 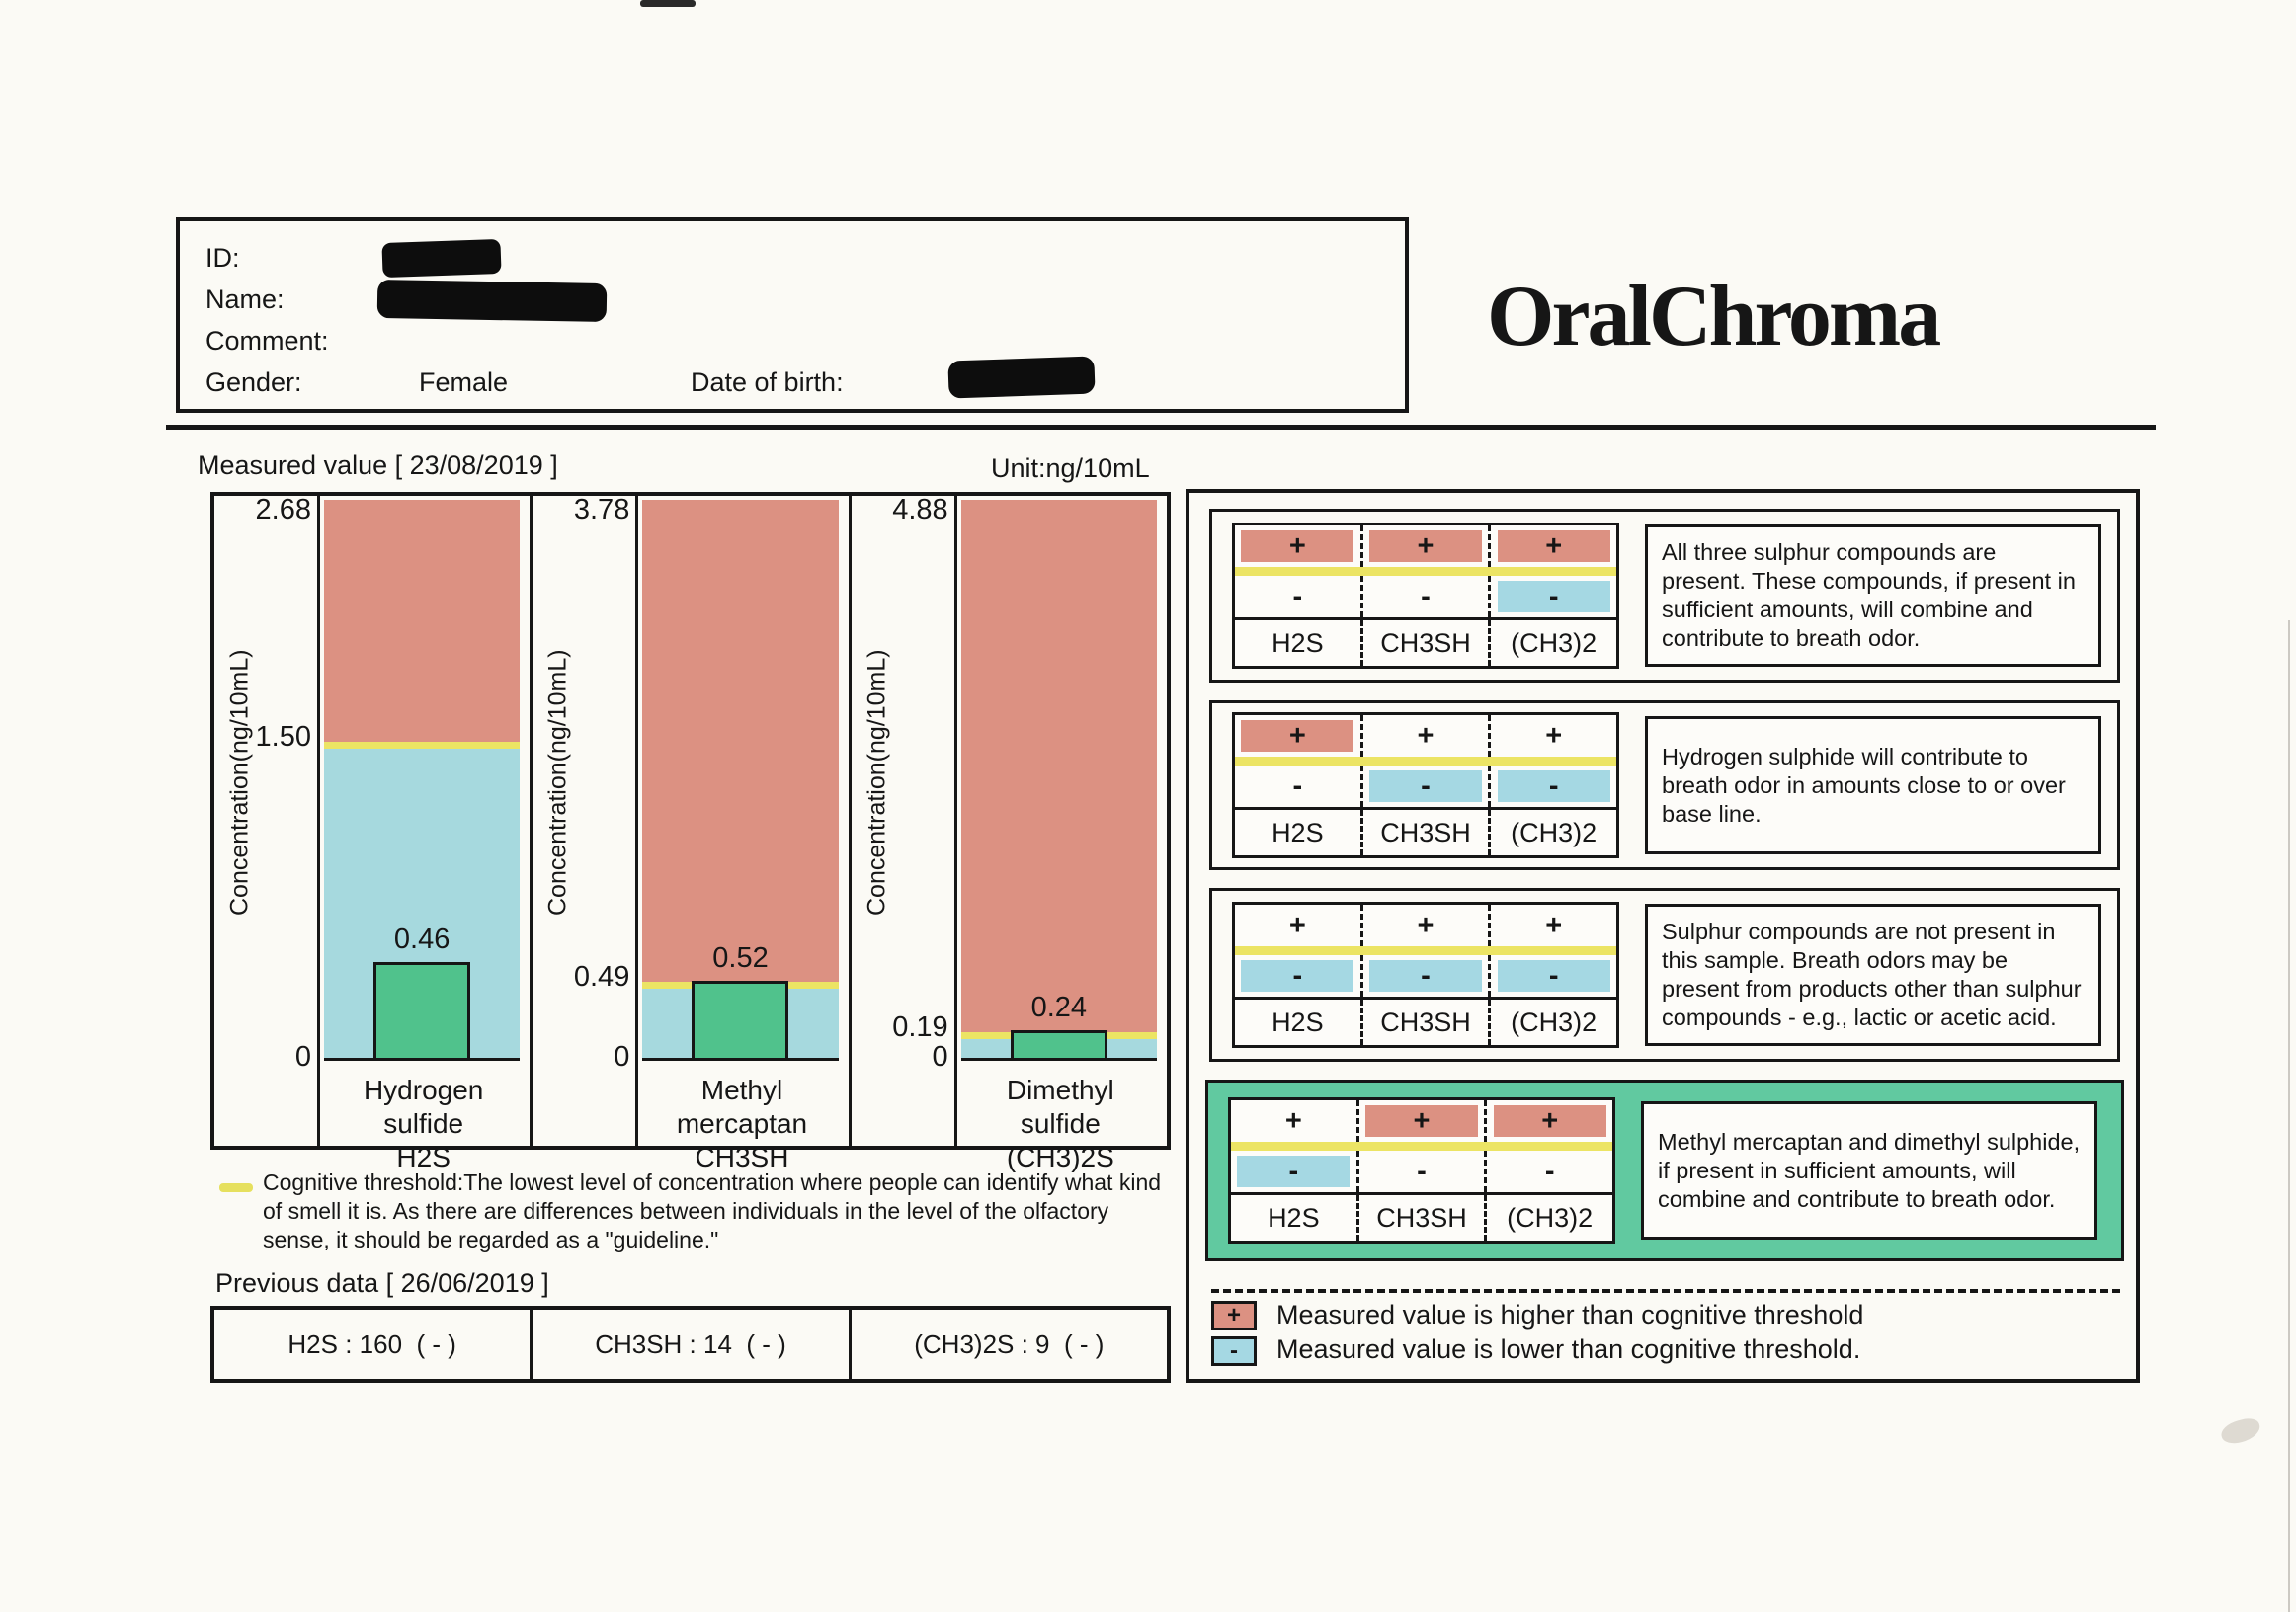 What do you see at coordinates (422, 746) in the screenshot?
I see `cognitive-threshold-line` at bounding box center [422, 746].